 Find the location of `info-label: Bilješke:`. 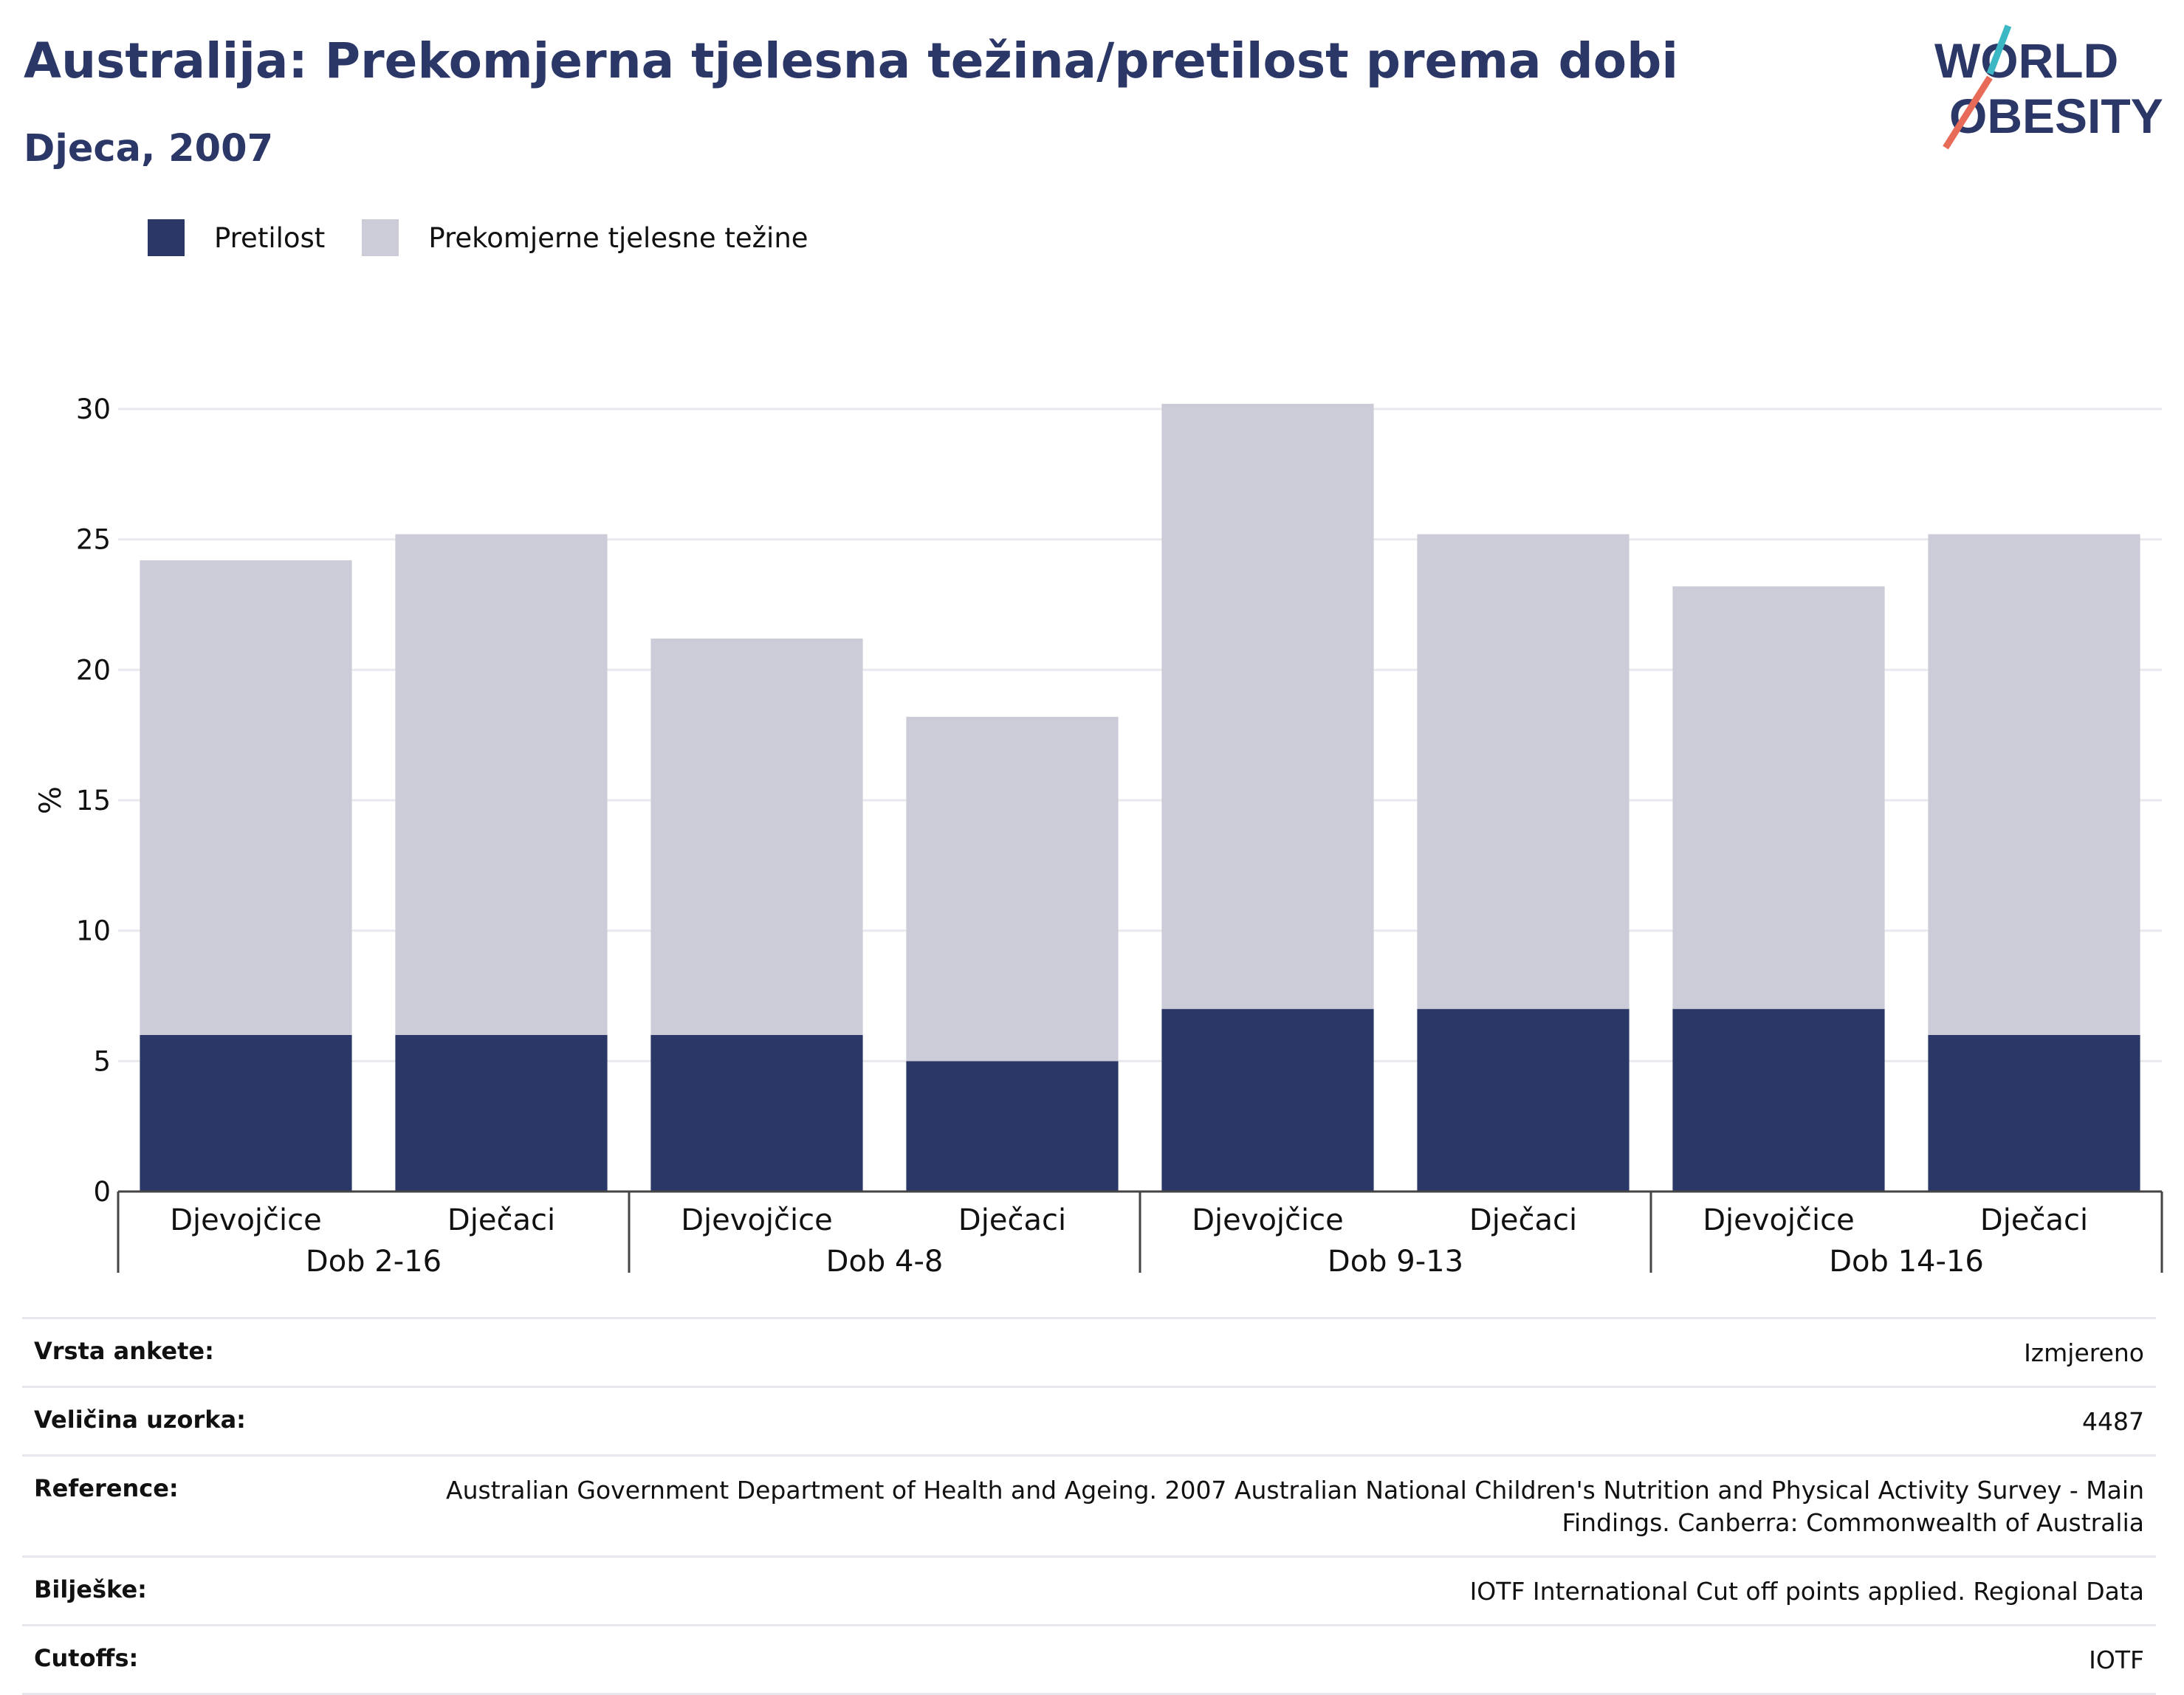

info-label: Bilješke: is located at coordinates (91, 1589).